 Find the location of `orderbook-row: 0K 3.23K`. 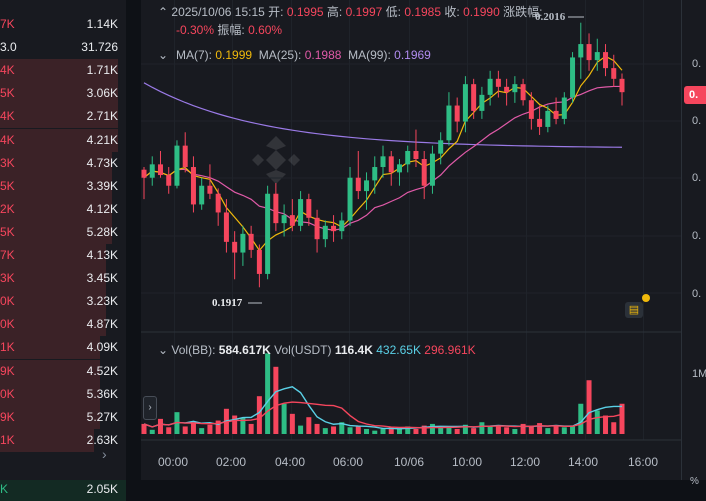

orderbook-row: 0K 3.23K is located at coordinates (63, 302).